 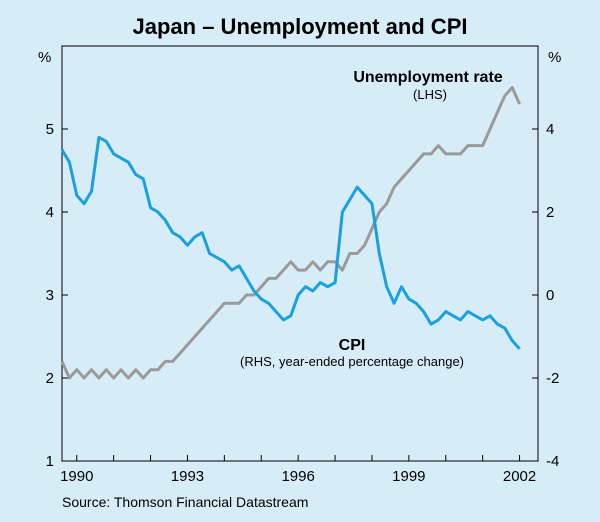 What do you see at coordinates (50, 461) in the screenshot?
I see `left-axis-tick-label: 1` at bounding box center [50, 461].